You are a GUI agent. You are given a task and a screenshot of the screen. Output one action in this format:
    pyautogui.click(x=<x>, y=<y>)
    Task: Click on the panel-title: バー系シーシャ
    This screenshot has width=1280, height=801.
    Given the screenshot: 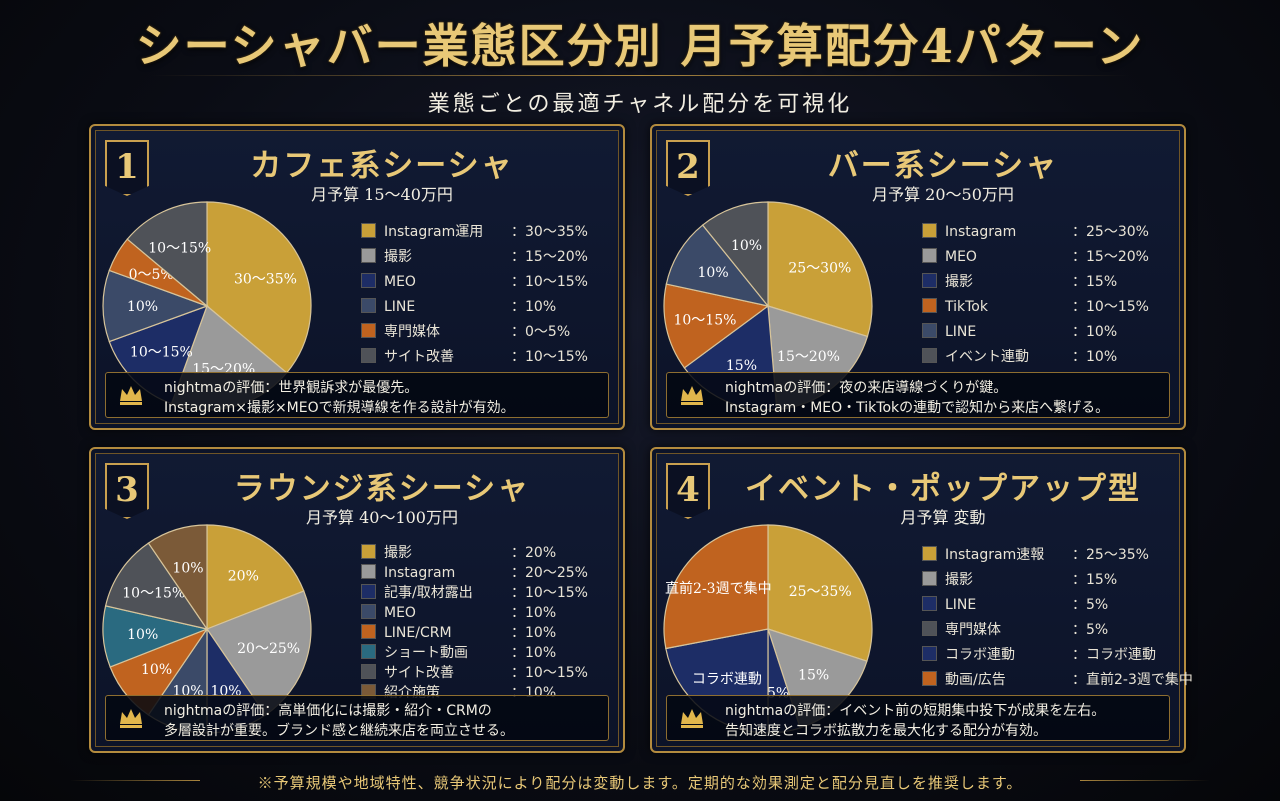 What is the action you would take?
    pyautogui.click(x=943, y=166)
    